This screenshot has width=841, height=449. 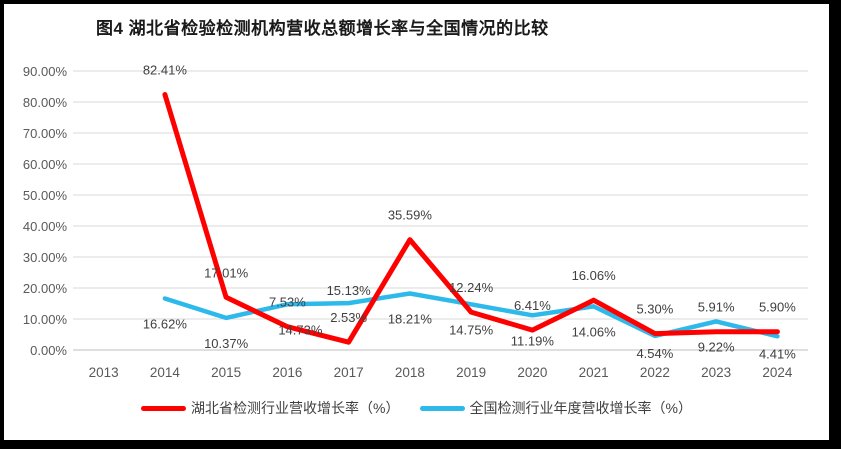 I want to click on data-point-label: 14.06%, so click(x=594, y=331).